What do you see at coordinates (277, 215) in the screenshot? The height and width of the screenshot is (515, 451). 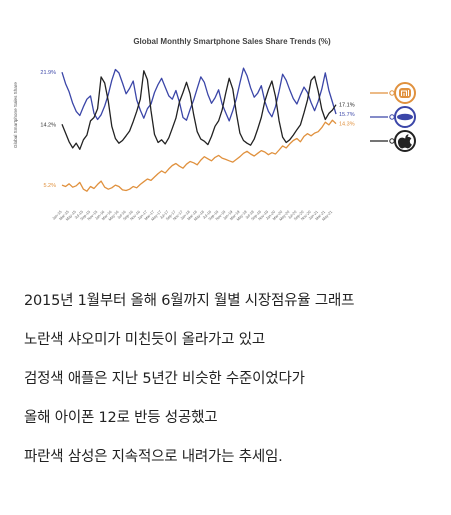 I see `x-tick-label: Mar-20` at bounding box center [277, 215].